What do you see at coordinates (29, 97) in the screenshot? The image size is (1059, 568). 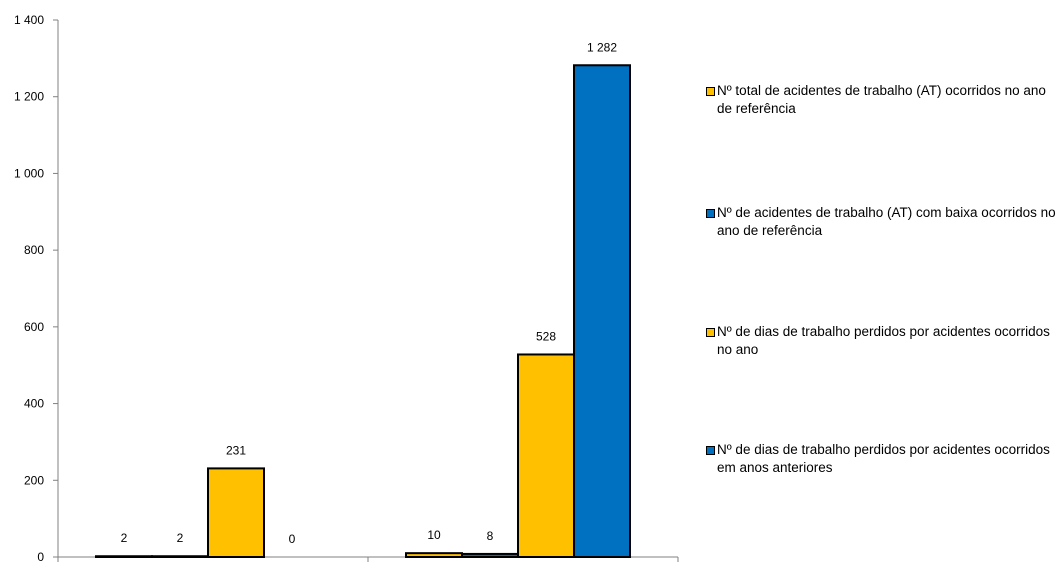 I see `y-tick-label: 1 200` at bounding box center [29, 97].